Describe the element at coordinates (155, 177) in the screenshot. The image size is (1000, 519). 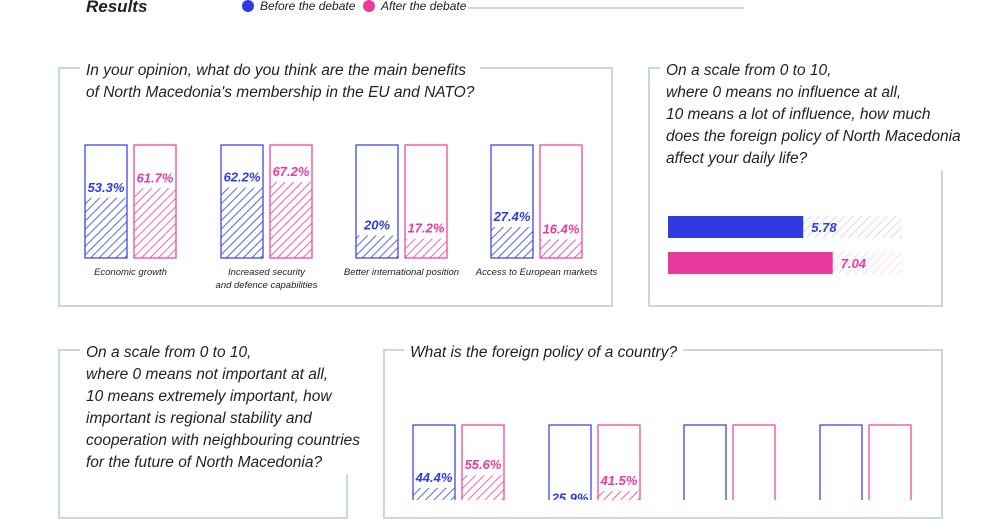
I see `benefits-value-label-after-0: 61.7%` at that location.